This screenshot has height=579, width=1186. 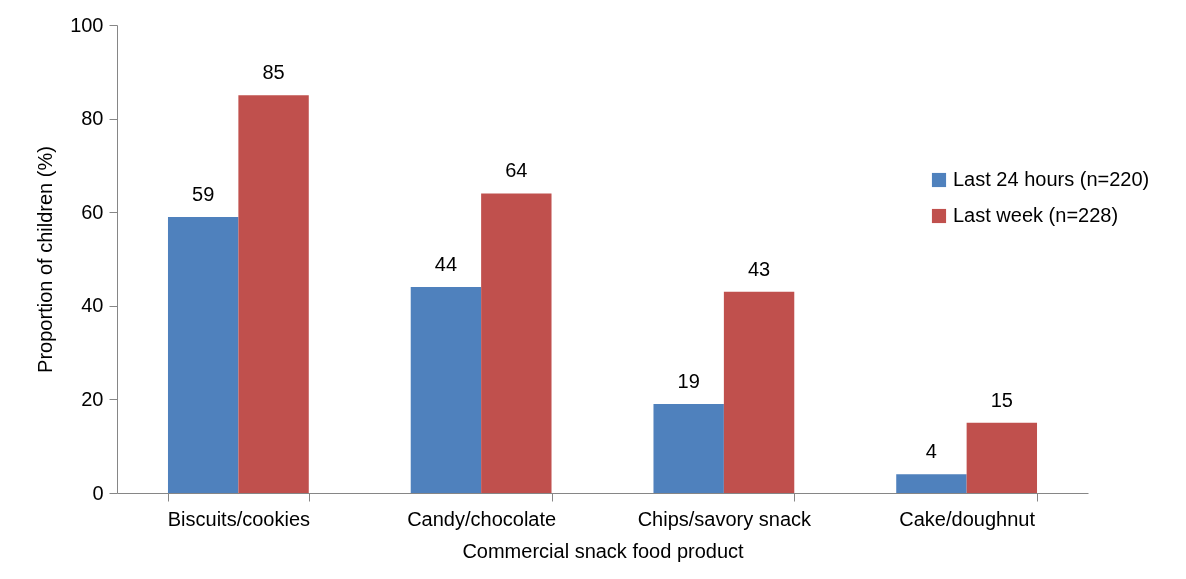 I want to click on data-label: 64, so click(x=516, y=170).